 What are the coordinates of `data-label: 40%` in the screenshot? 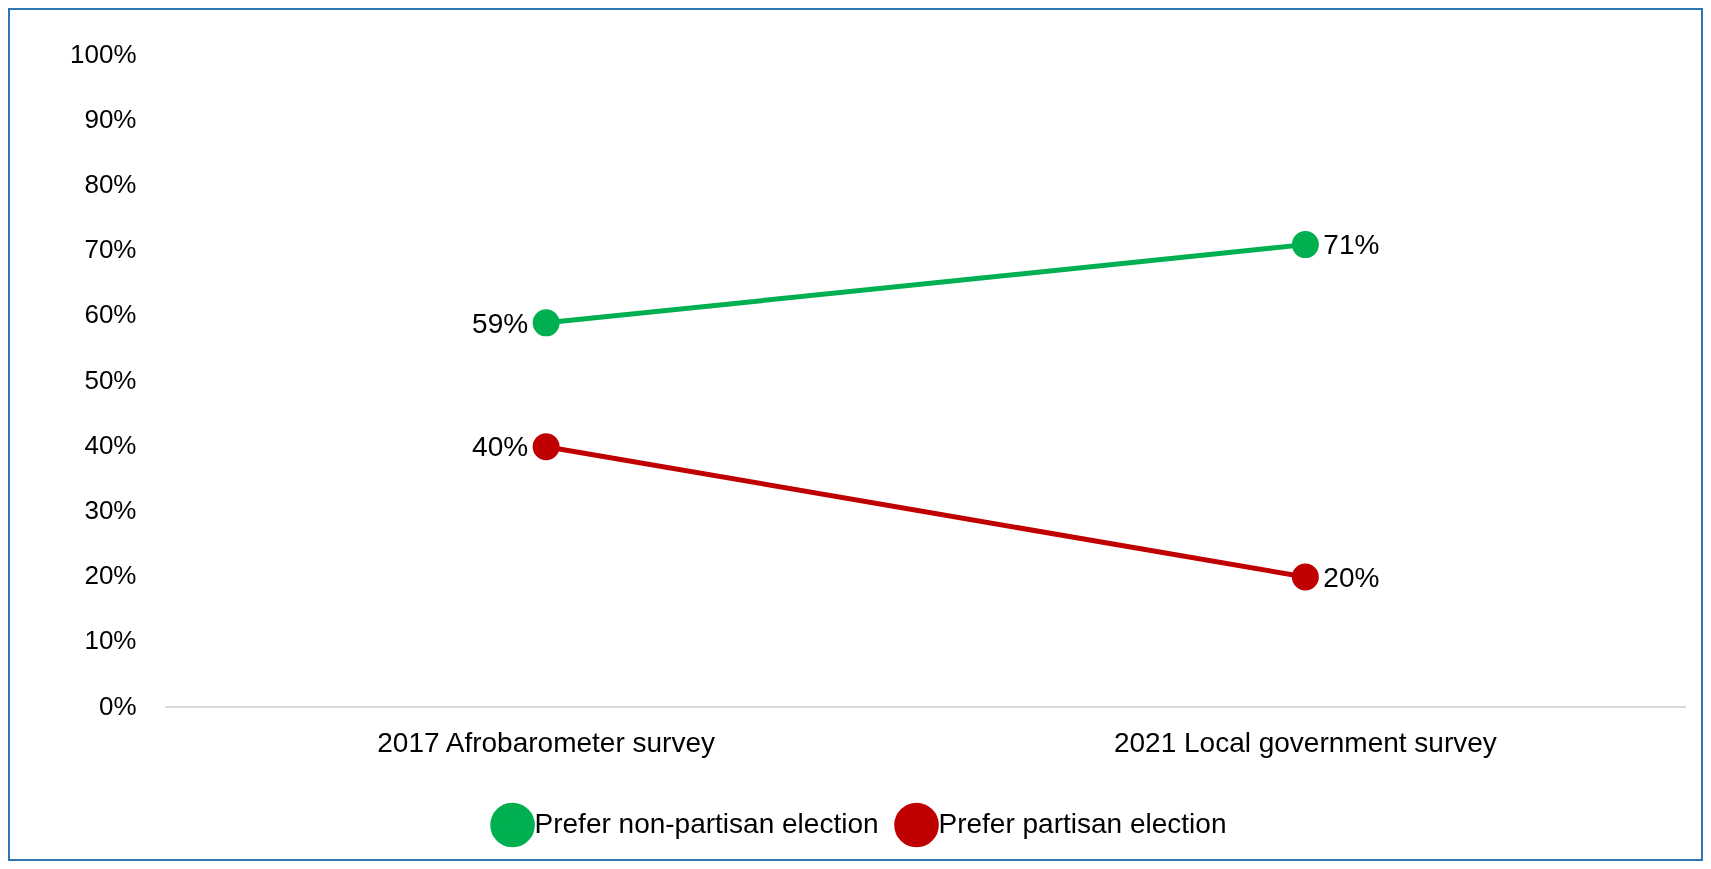 It's located at (500, 447).